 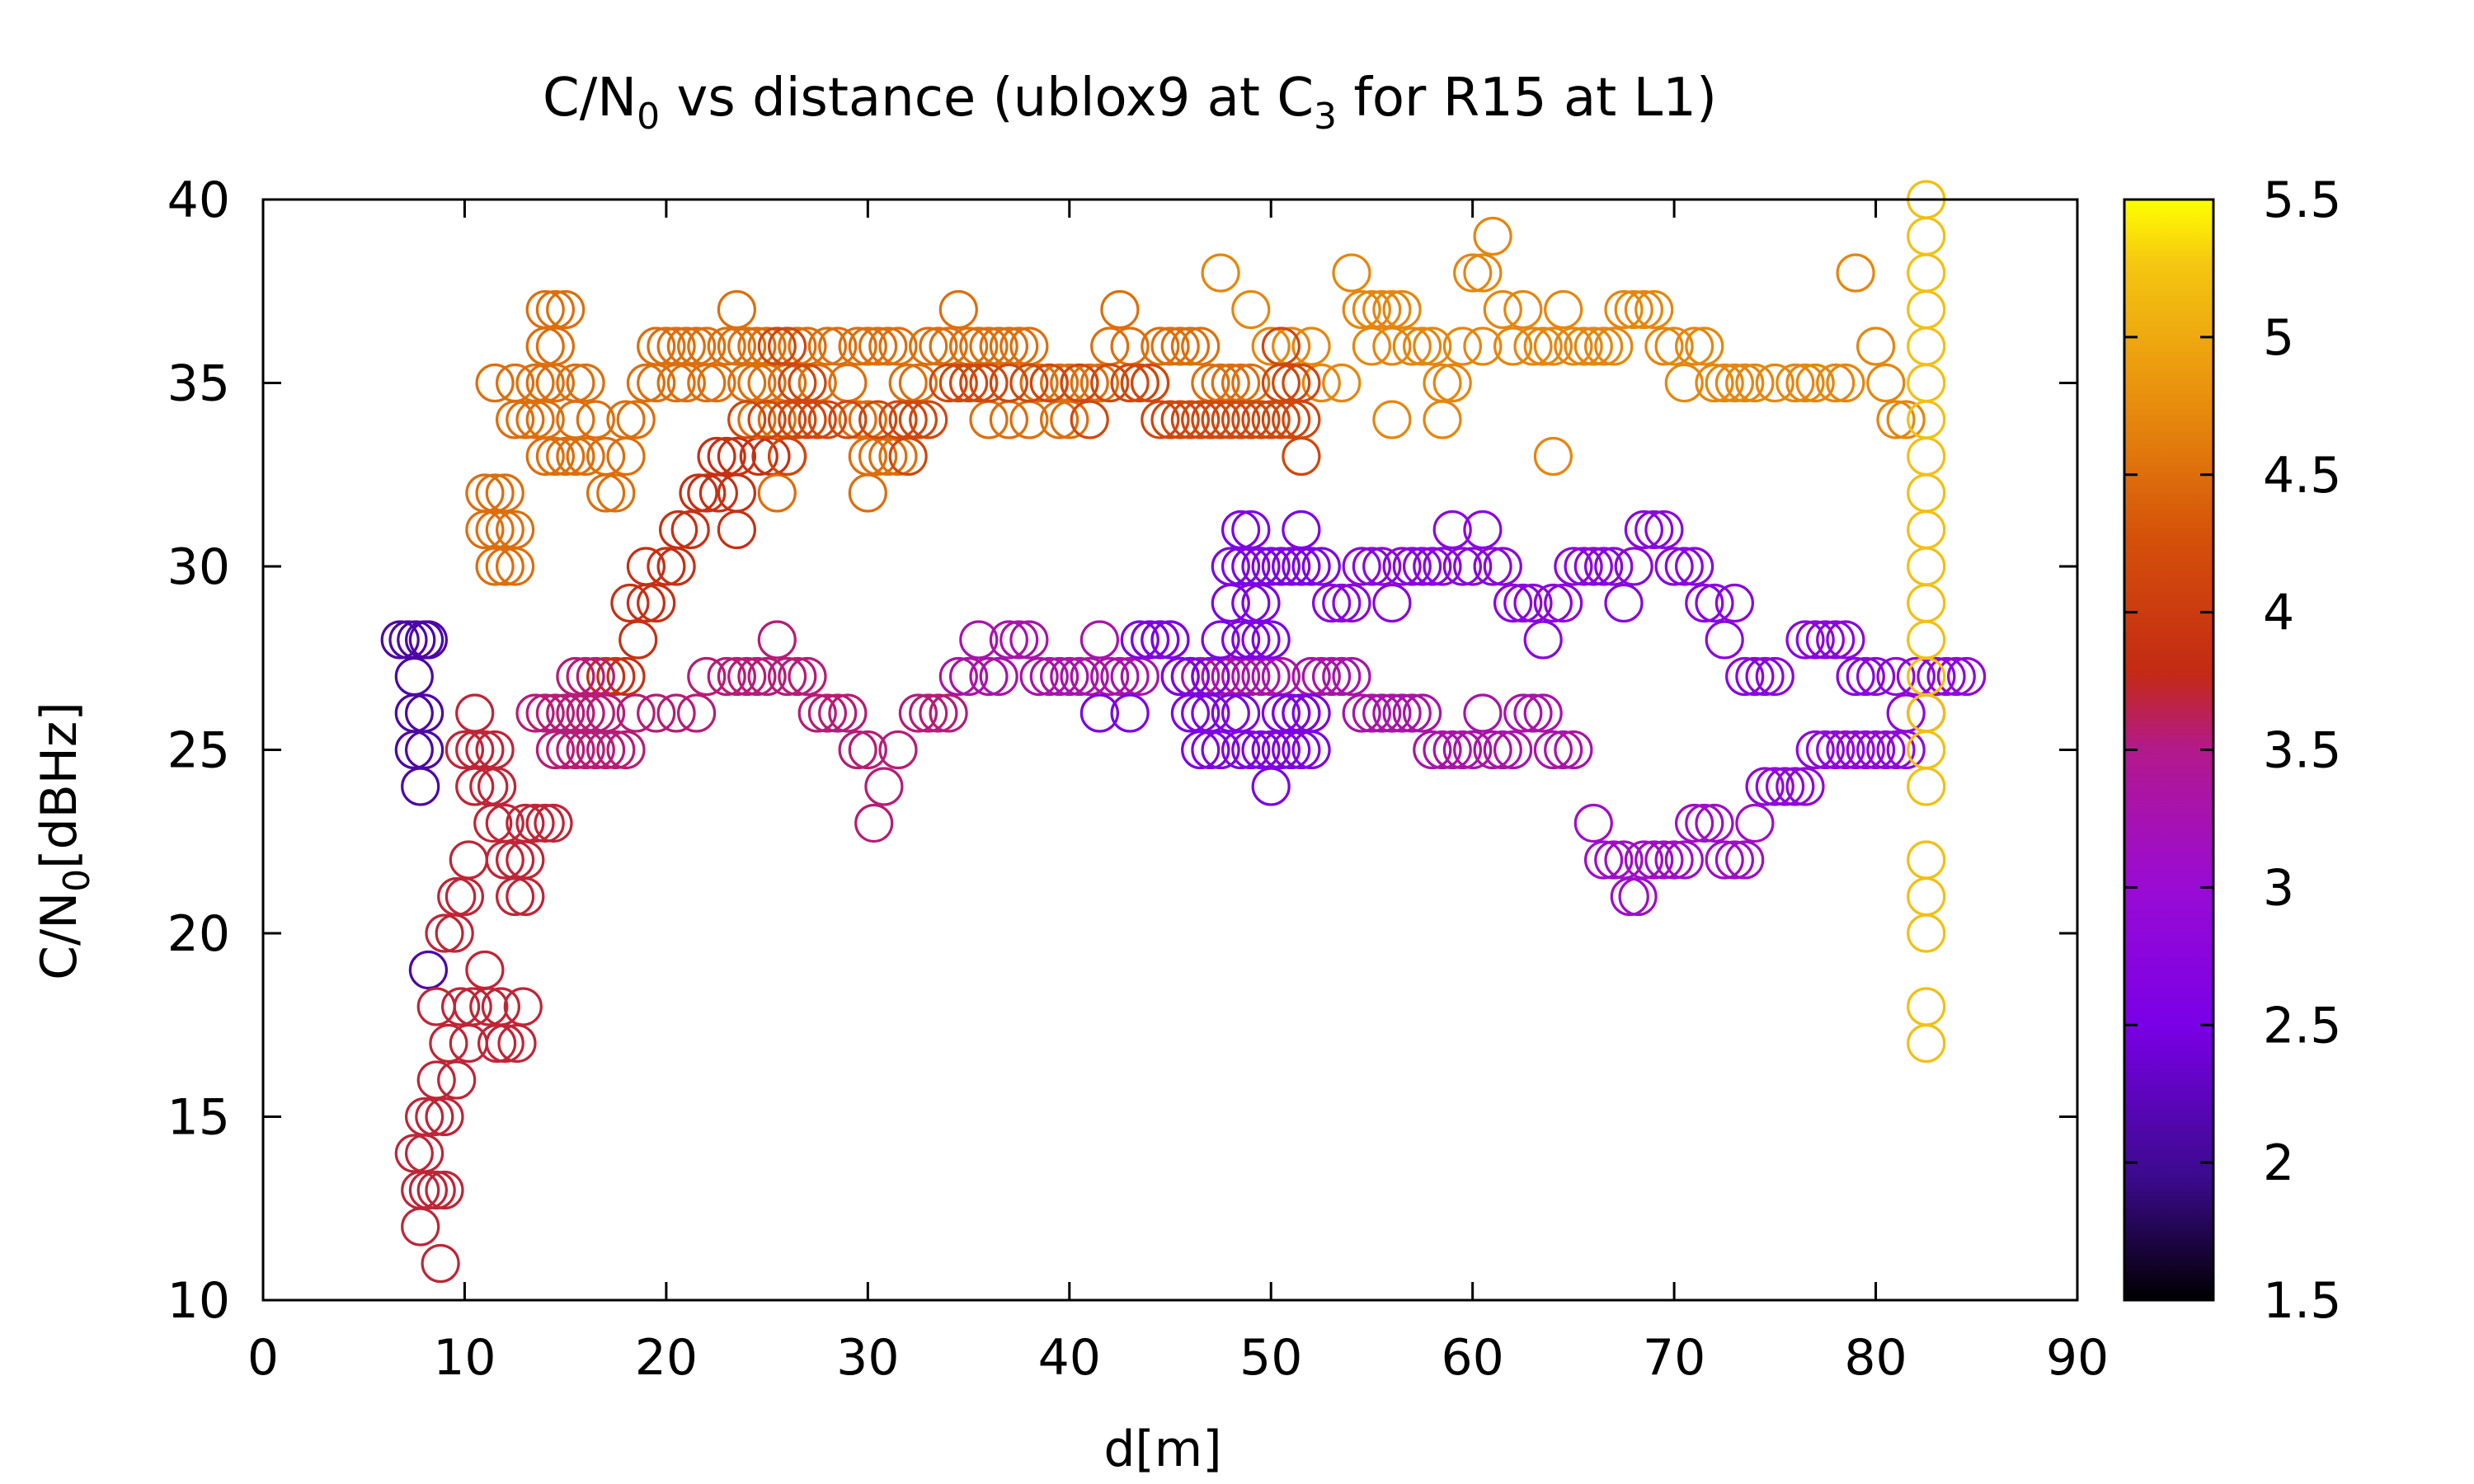 What do you see at coordinates (198, 567) in the screenshot?
I see `y-tick-label: 30` at bounding box center [198, 567].